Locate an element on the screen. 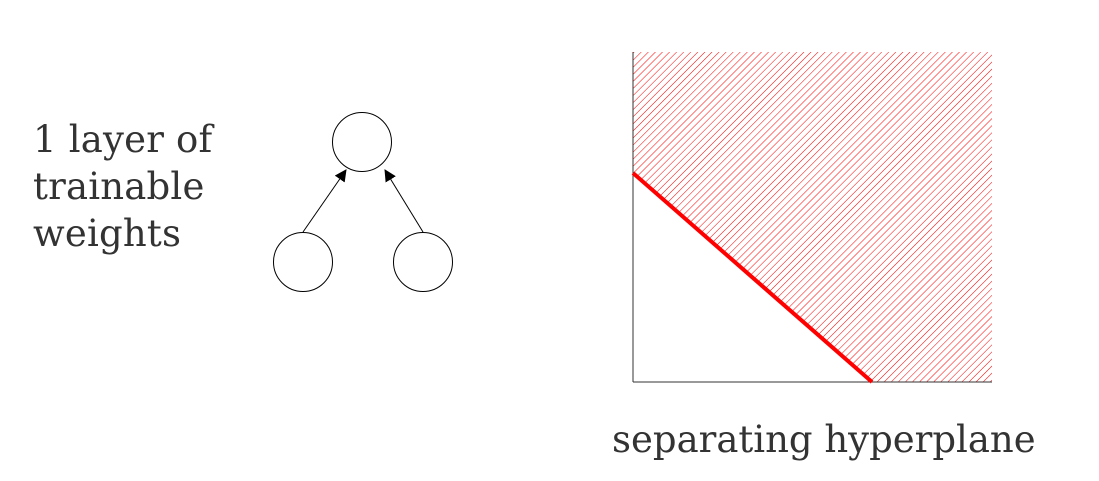  output-node is located at coordinates (362, 142).